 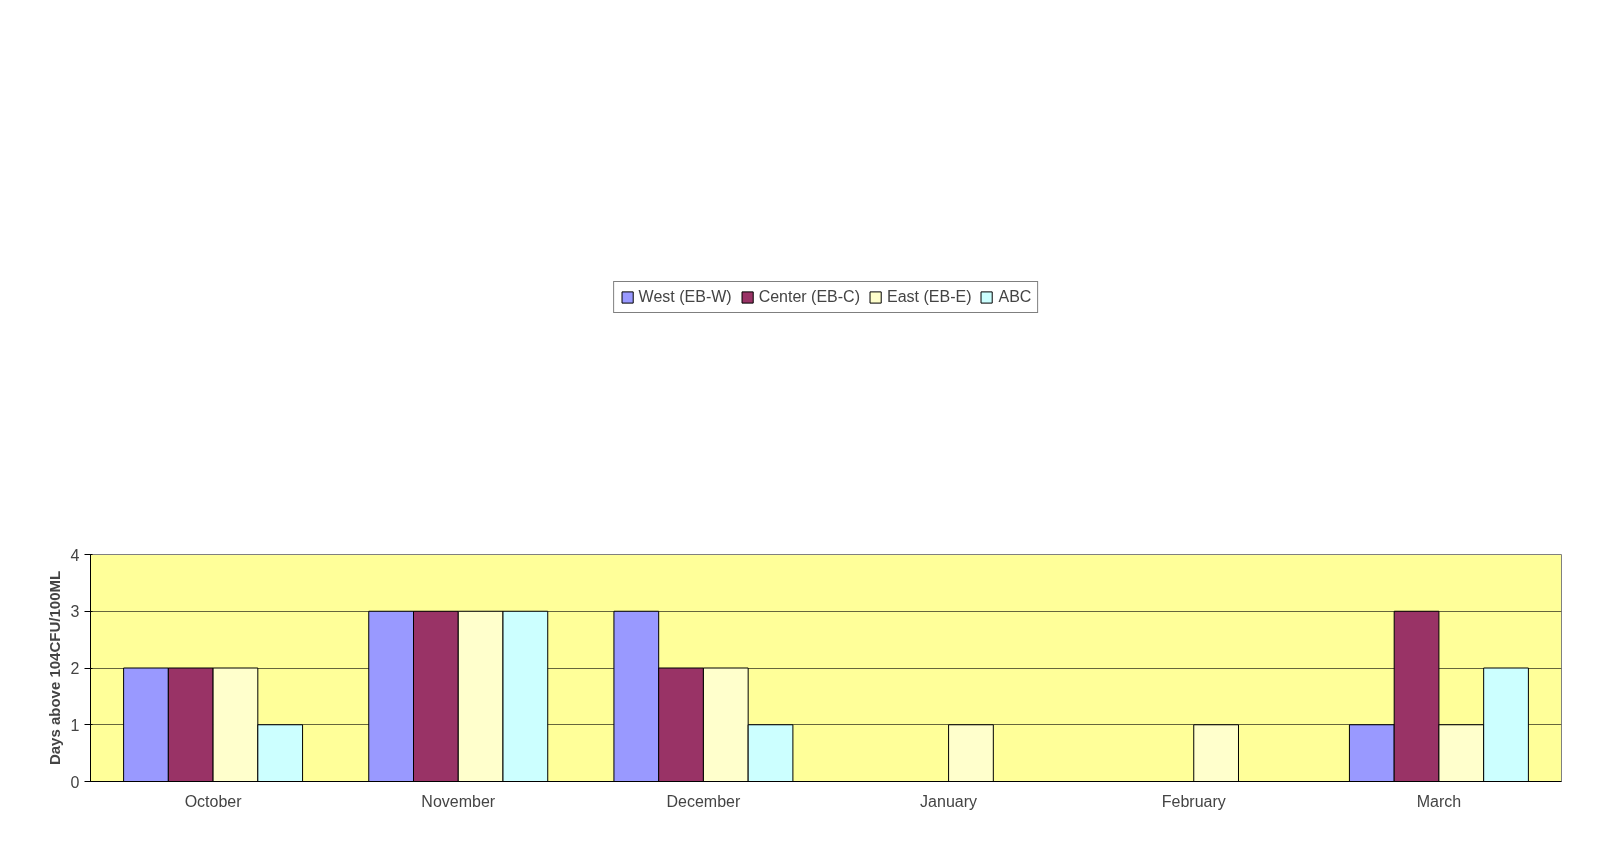 What do you see at coordinates (458, 801) in the screenshot?
I see `x-tick-label: November` at bounding box center [458, 801].